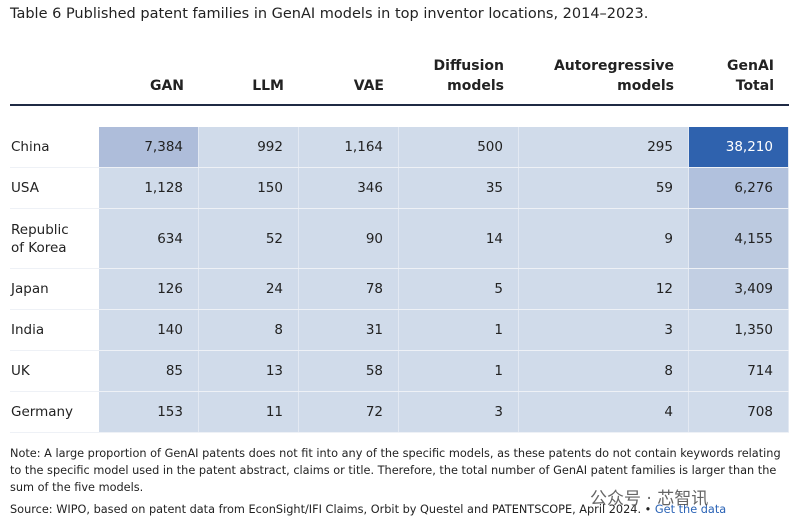  Describe the element at coordinates (149, 289) in the screenshot. I see `table-cell: 126` at that location.